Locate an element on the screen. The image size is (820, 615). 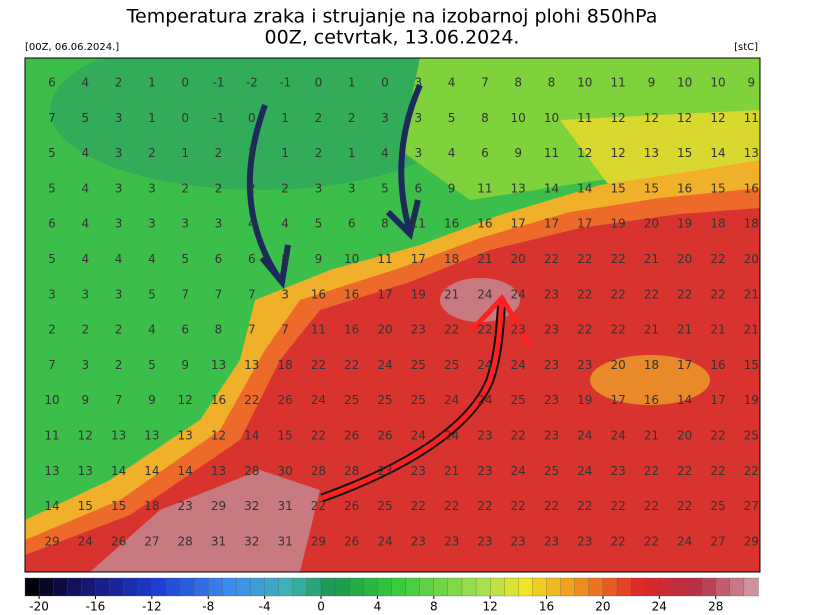
colorbar-tick-label: 16 is located at coordinates (546, 607).